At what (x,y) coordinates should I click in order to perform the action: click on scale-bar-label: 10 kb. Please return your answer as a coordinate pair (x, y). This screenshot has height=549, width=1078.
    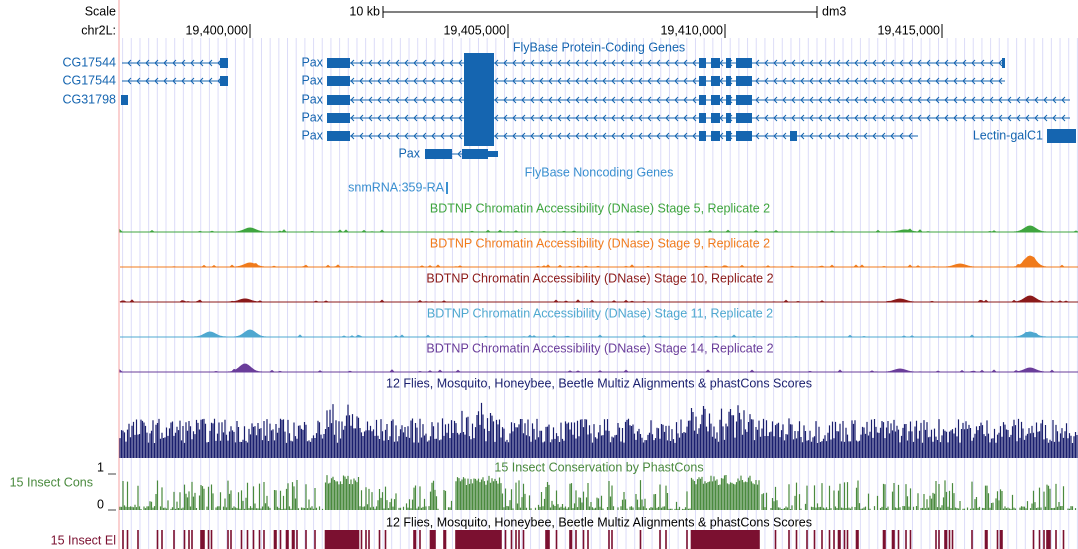
    Looking at the image, I should click on (364, 11).